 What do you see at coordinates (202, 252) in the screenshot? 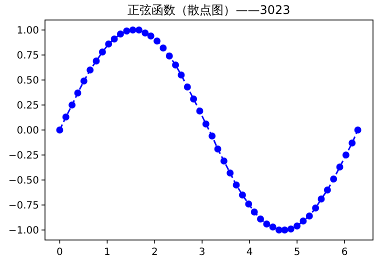
I see `x-tick-label: 3` at bounding box center [202, 252].